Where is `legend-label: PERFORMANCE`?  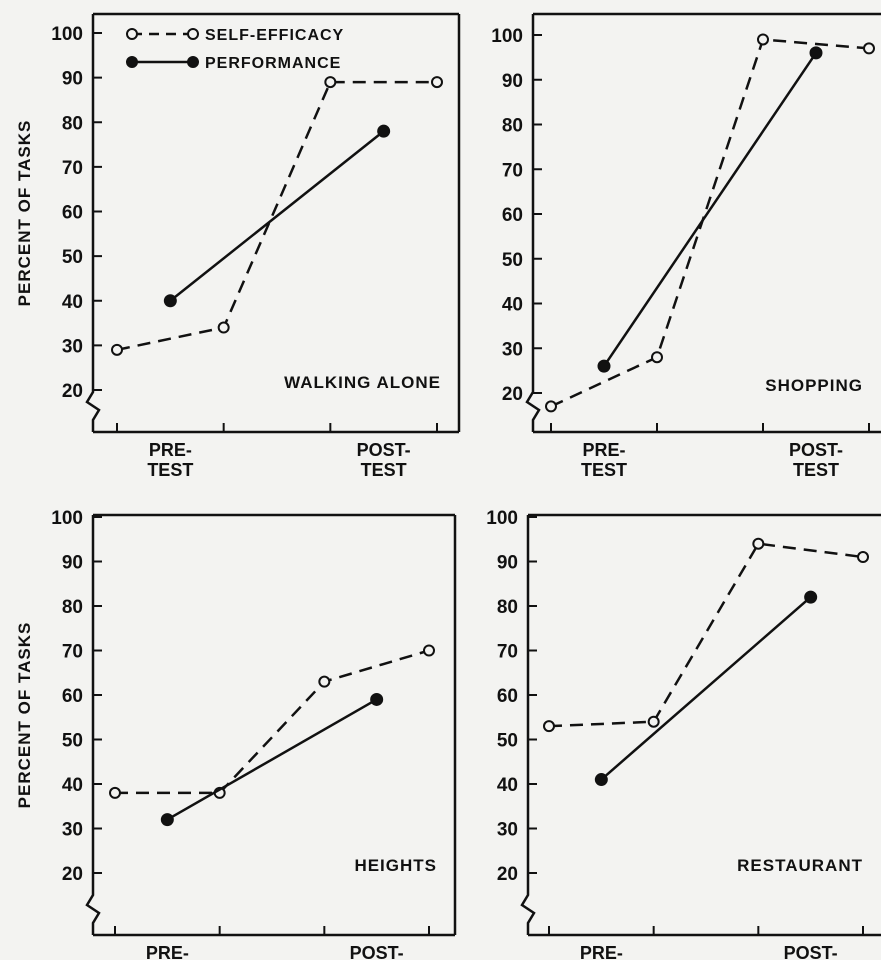
legend-label: PERFORMANCE is located at coordinates (273, 63).